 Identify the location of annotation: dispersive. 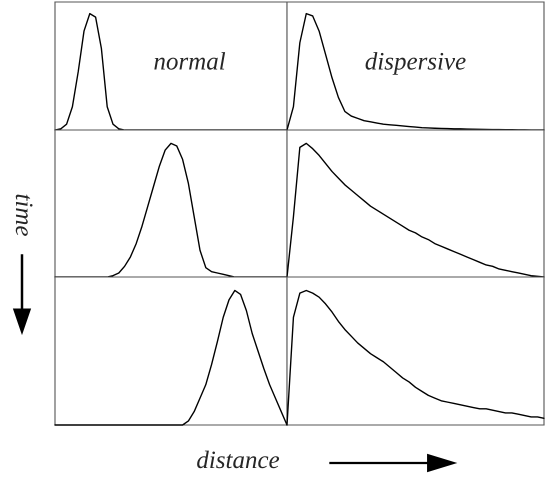
(416, 63).